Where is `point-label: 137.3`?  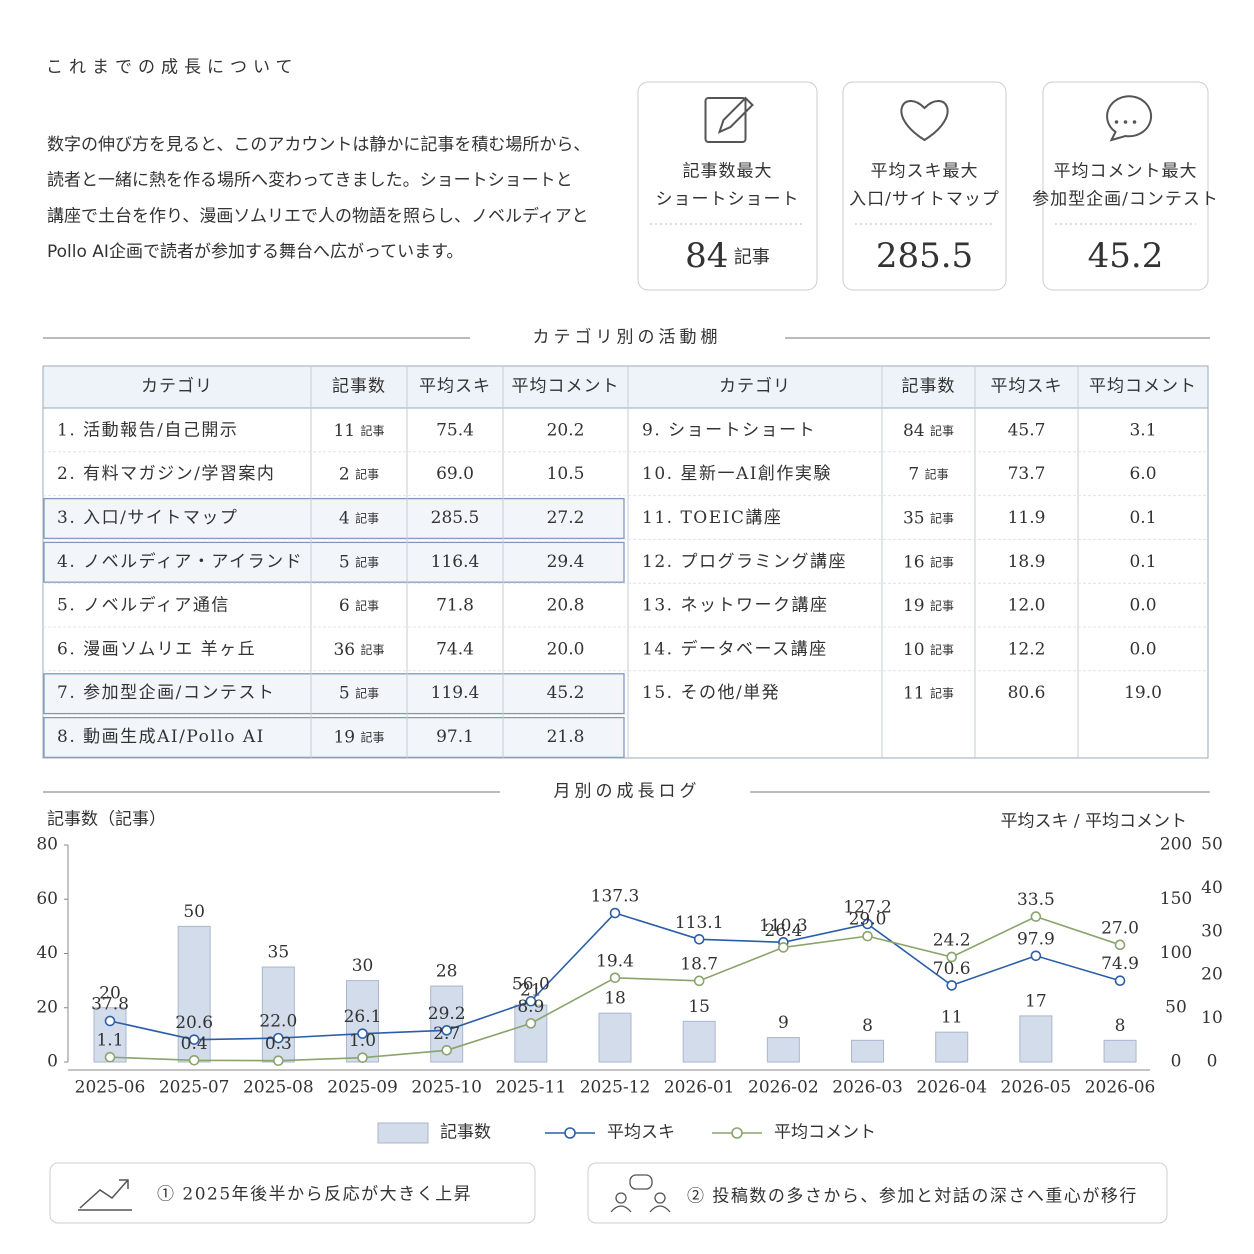 point-label: 137.3 is located at coordinates (615, 897).